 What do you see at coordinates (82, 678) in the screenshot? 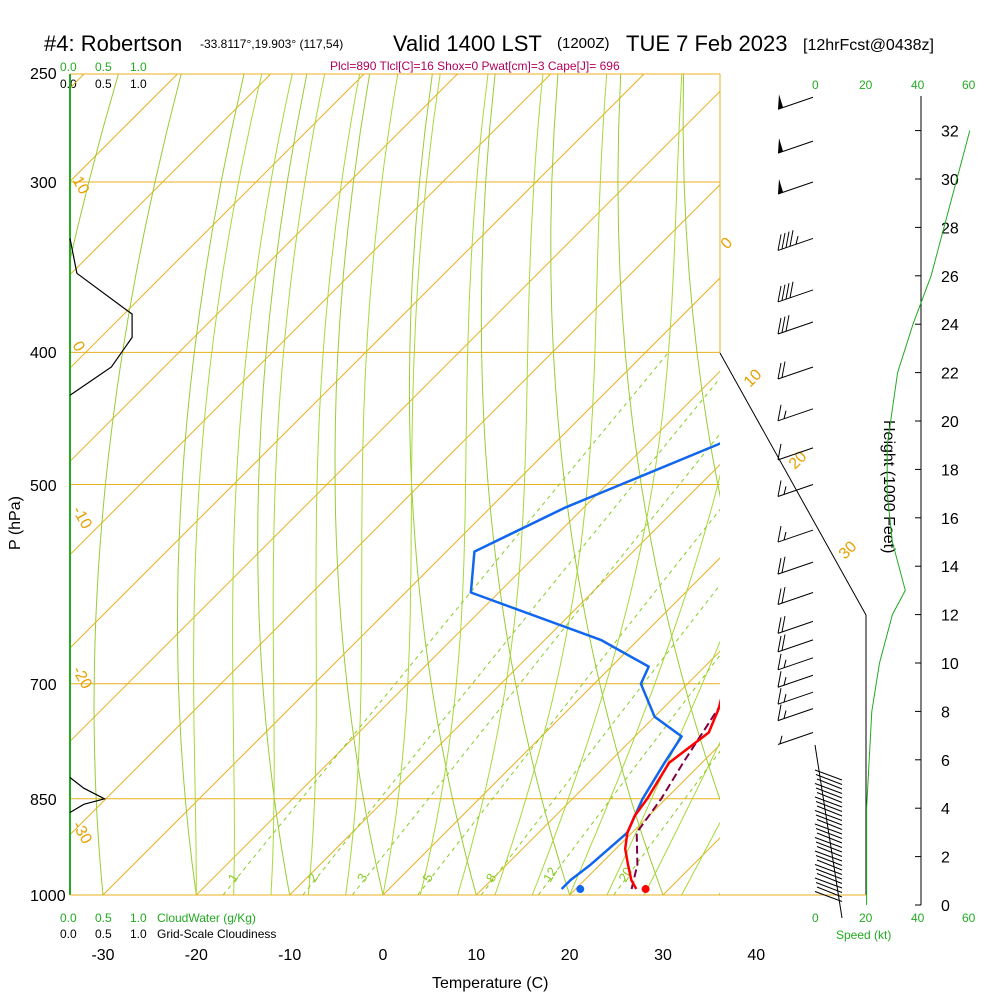
I see `isotherm-label: -20` at bounding box center [82, 678].